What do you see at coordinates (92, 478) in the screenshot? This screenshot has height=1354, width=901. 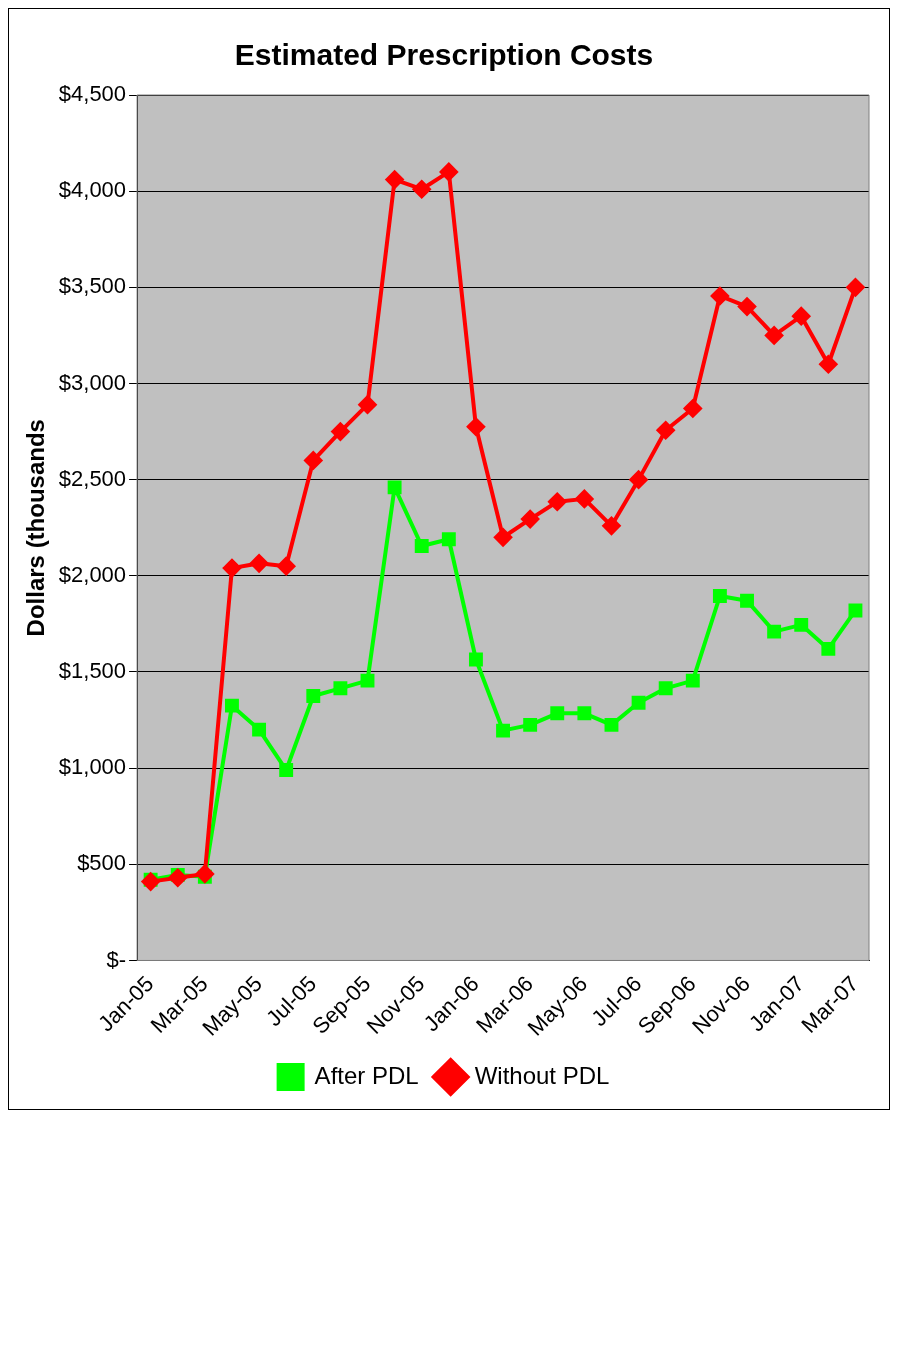 I see `y-tick-label: $2,500` at bounding box center [92, 478].